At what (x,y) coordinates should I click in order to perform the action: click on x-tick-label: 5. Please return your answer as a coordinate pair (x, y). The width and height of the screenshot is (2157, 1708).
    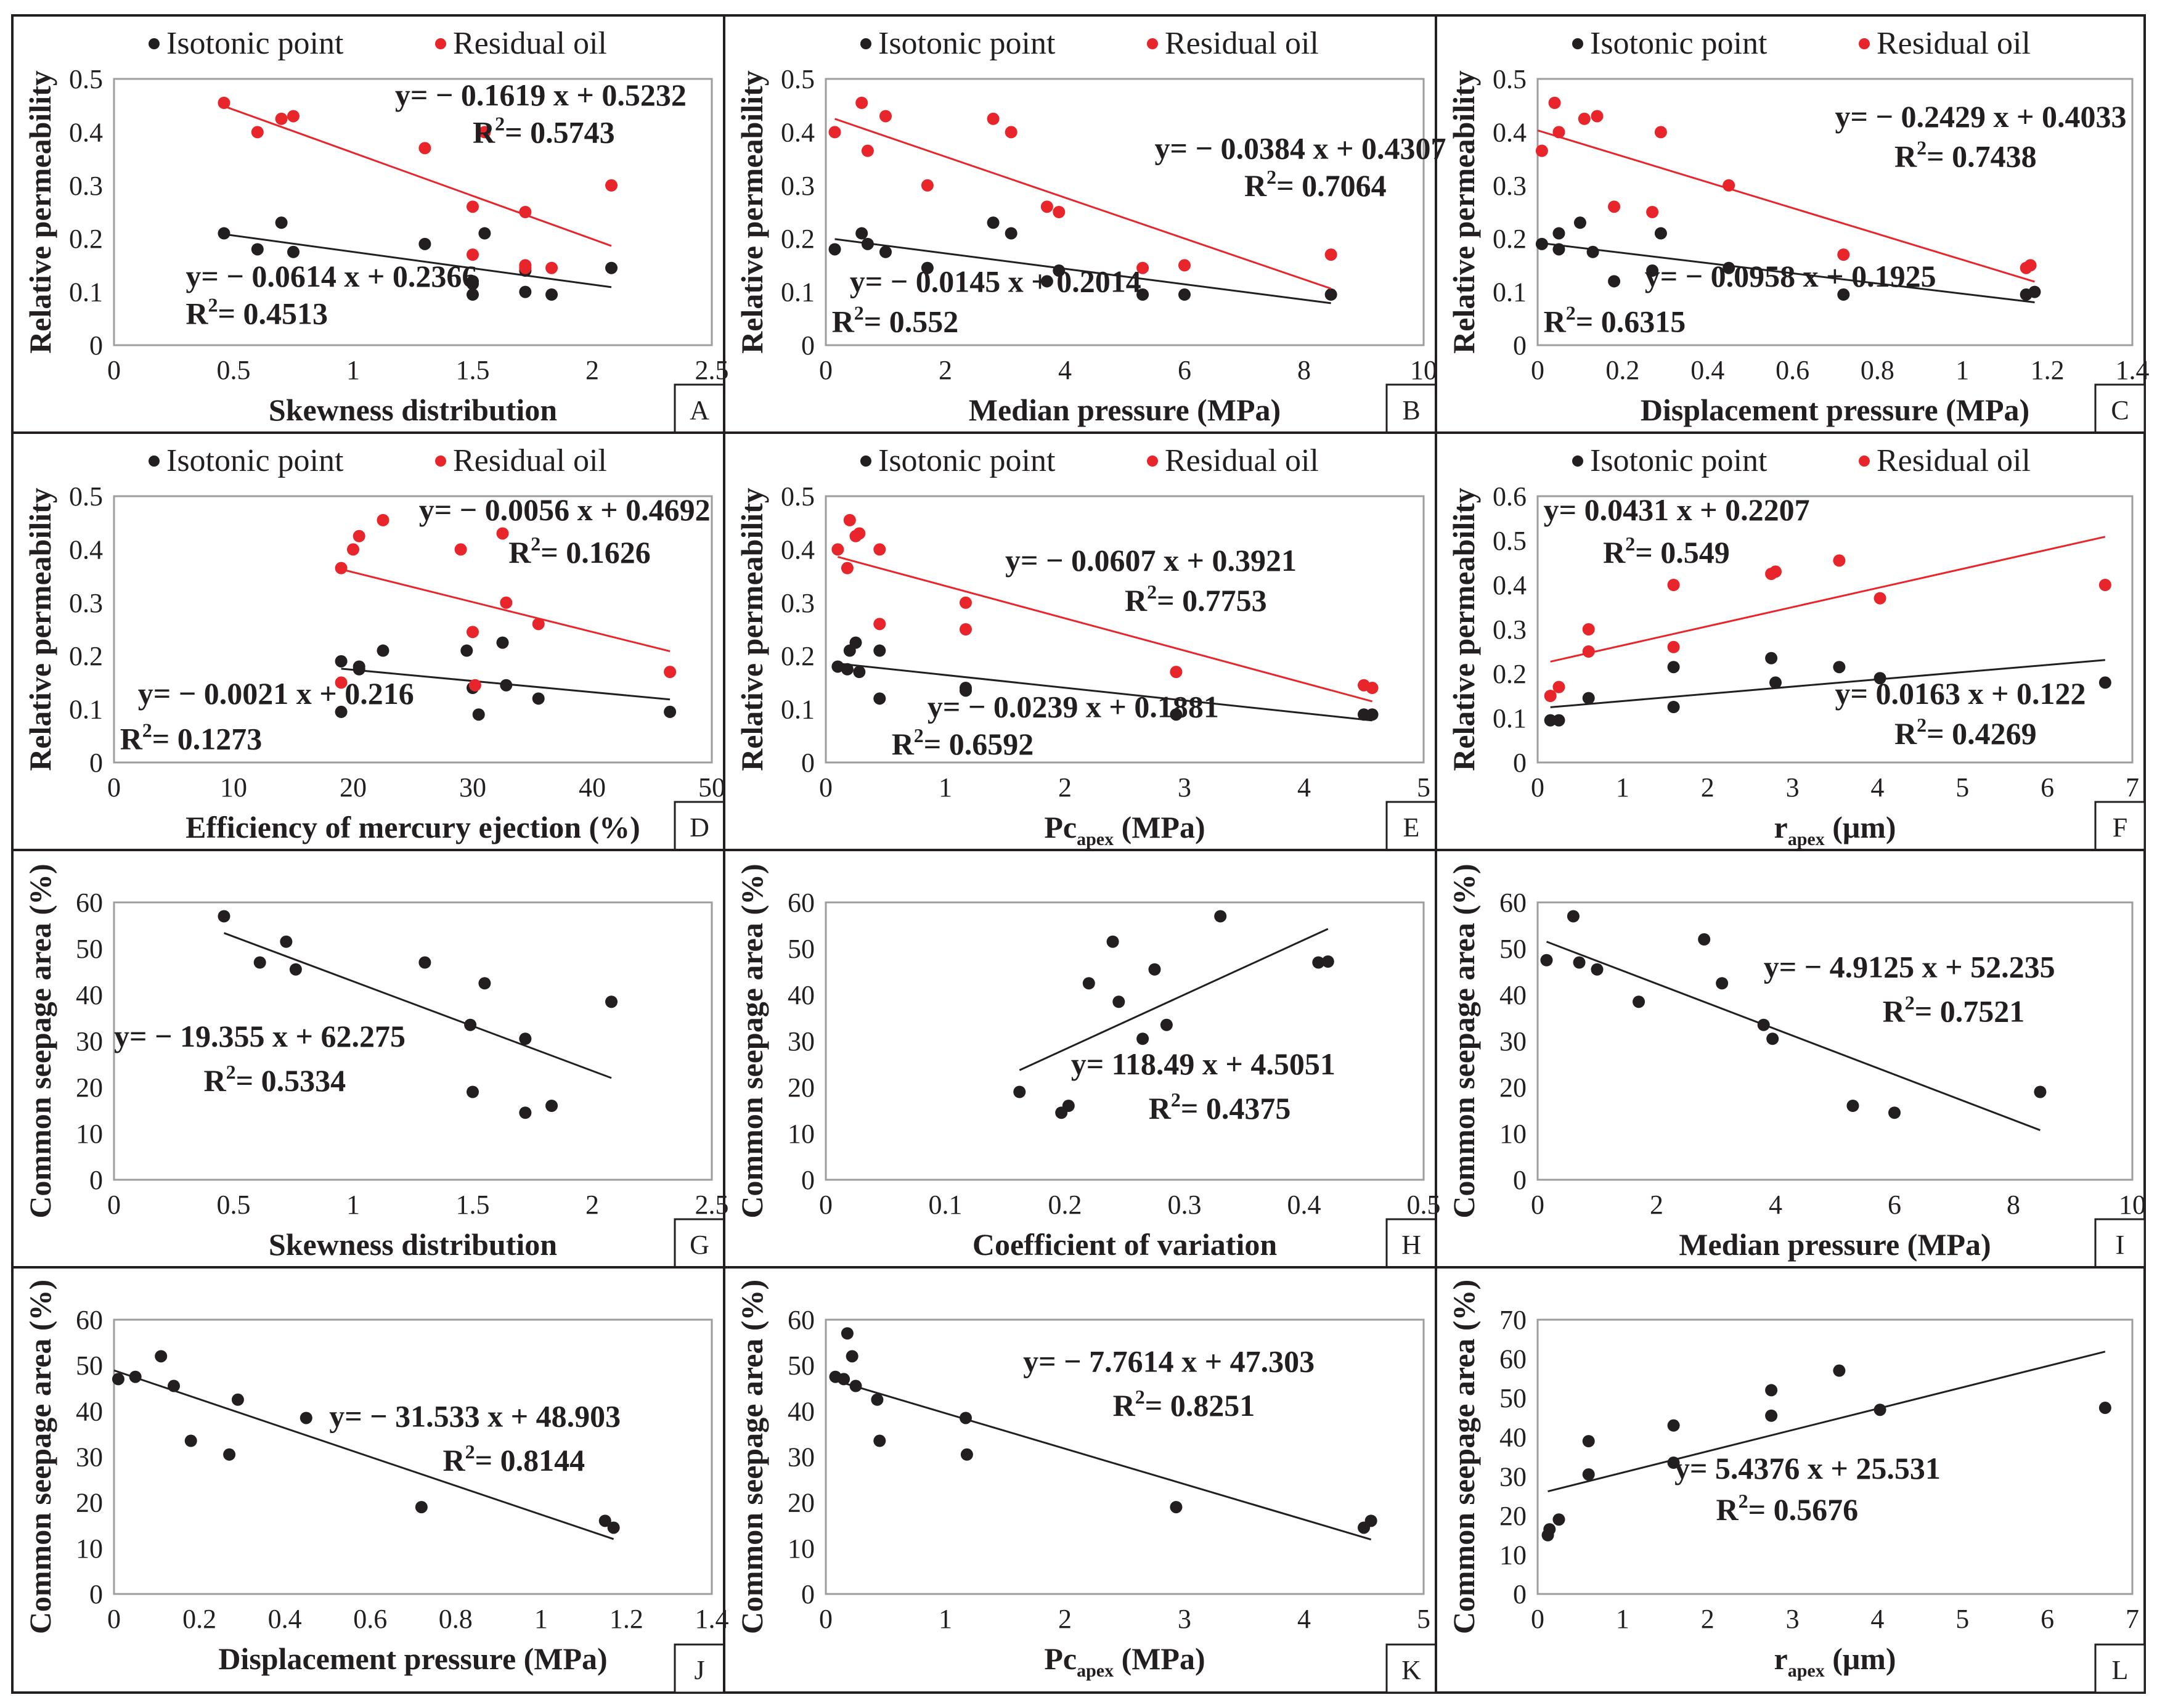
    Looking at the image, I should click on (1962, 787).